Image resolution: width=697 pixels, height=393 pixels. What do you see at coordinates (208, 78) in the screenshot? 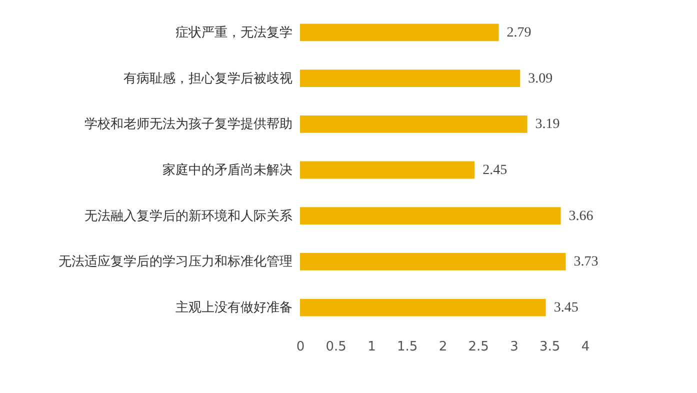
I see `y-tick-label: 有病耻感，担心复学后被歧视` at bounding box center [208, 78].